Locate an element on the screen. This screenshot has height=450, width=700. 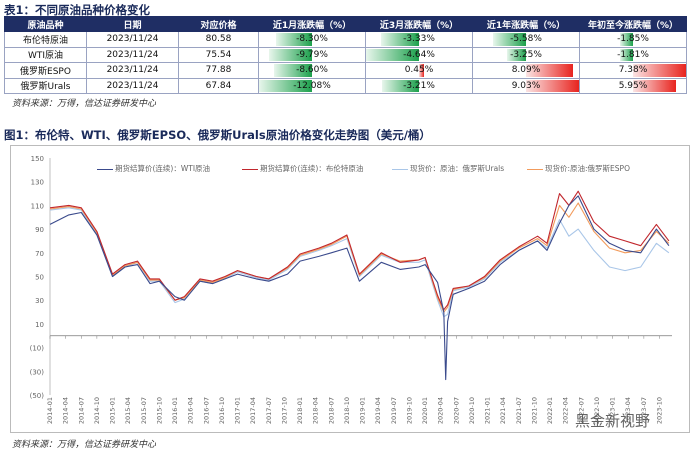
header-ytd-change: 年初至今涨跌幅（%） is located at coordinates (633, 24).